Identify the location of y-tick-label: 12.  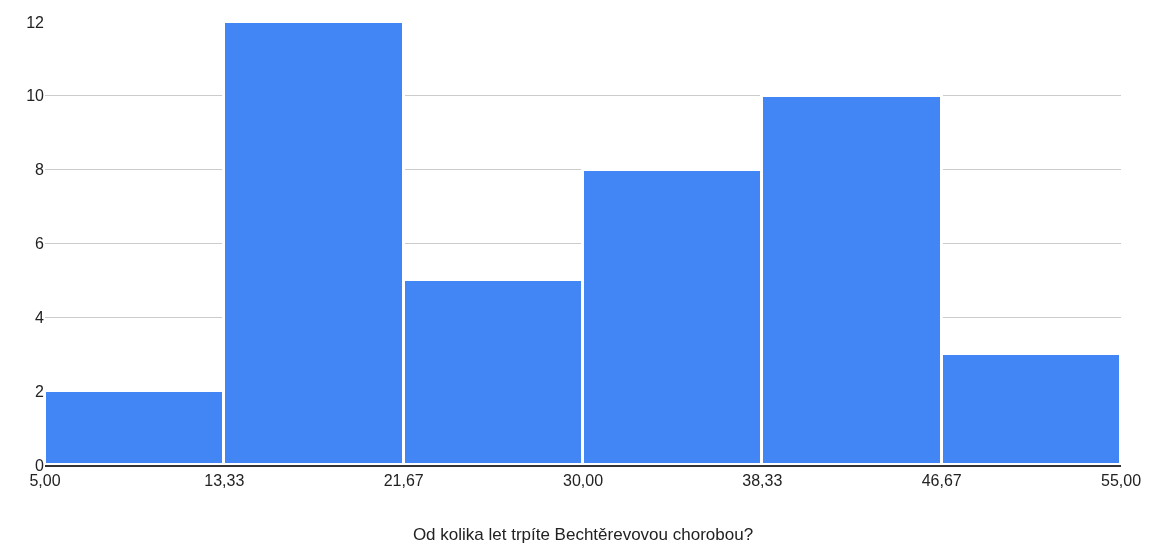
(35, 22).